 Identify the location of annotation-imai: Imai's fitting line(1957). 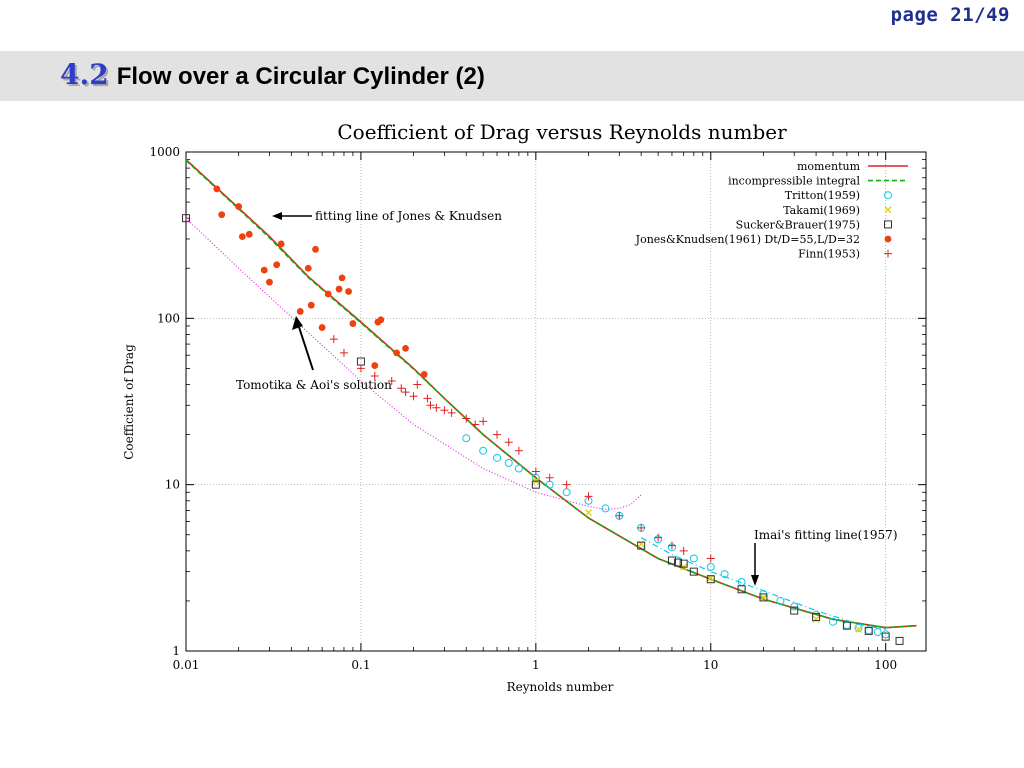
(824, 557).